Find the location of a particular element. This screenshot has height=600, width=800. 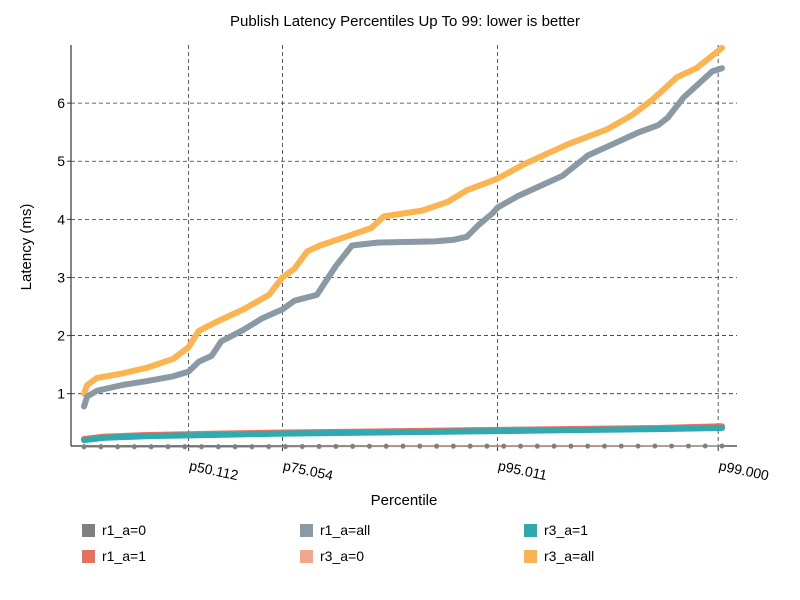

legend-label: r3_a=0 is located at coordinates (342, 556).